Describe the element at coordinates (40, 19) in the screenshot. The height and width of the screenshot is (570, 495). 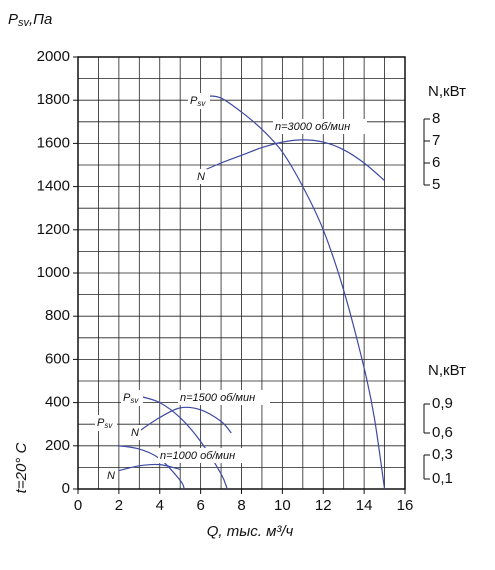
I see `y-title-unit: ,Па` at that location.